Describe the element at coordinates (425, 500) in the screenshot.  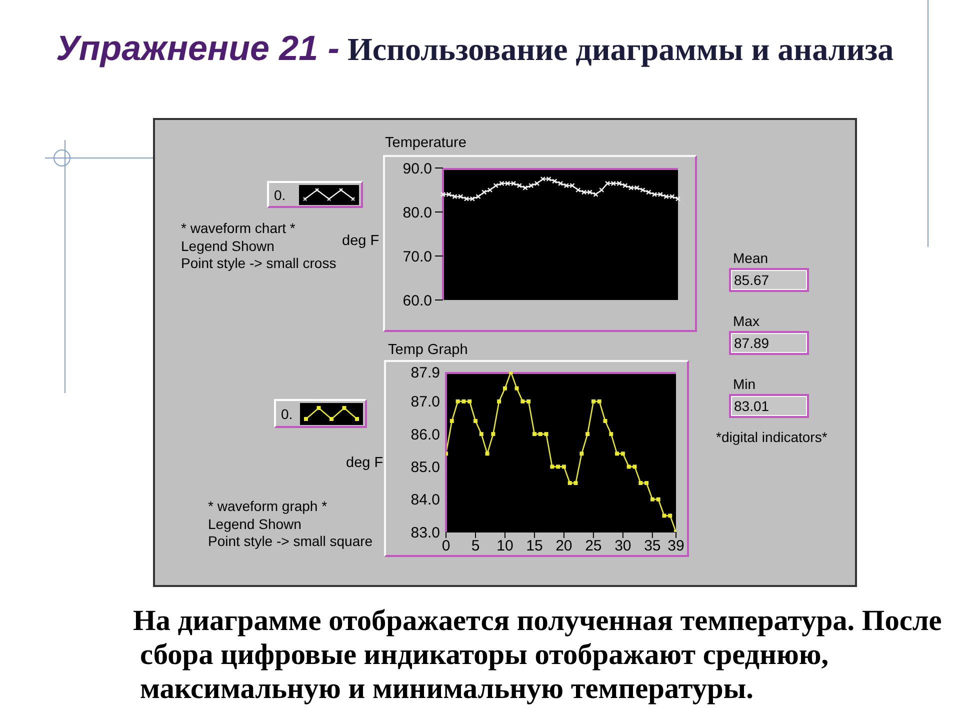
I see `y-tick-label: 84.0` at that location.